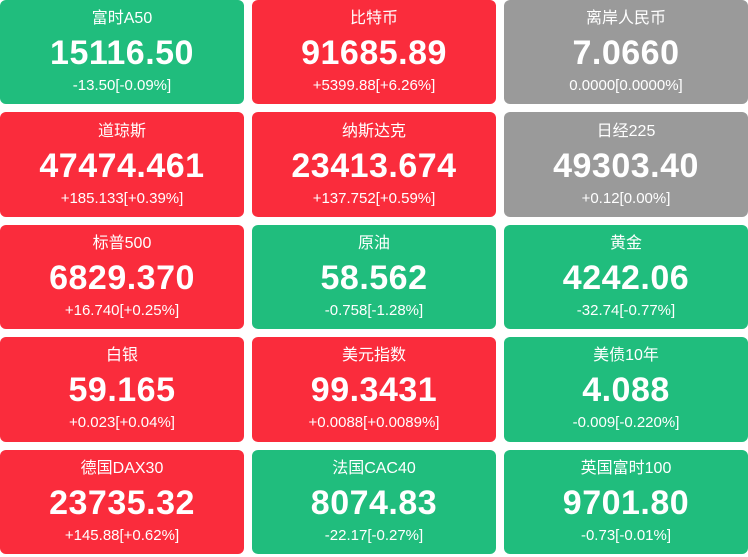 This screenshot has width=748, height=557. I want to click on market-tile-dow-jones: 道琼斯 47474.461 +185.133[+0.39%], so click(122, 164).